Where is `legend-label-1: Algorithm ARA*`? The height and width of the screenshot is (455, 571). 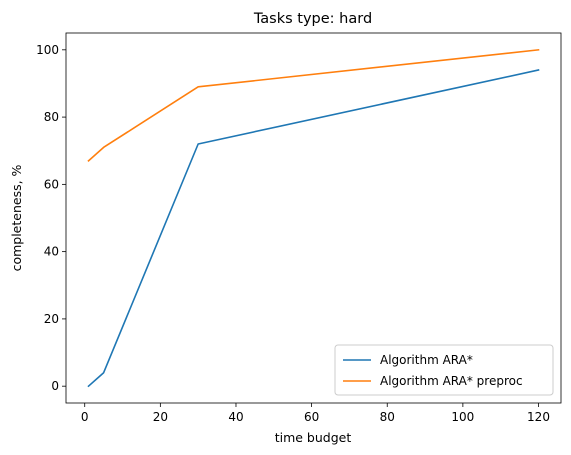 legend-label-1: Algorithm ARA* is located at coordinates (426, 360).